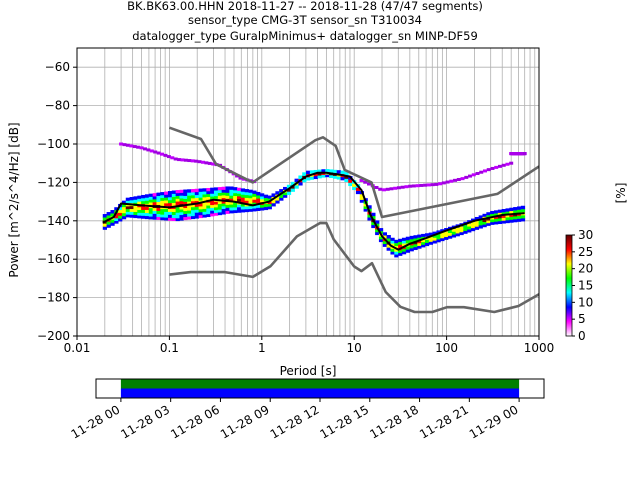 This screenshot has height=484, width=640. Describe the element at coordinates (585, 235) in the screenshot. I see `colorbar-tick-label: 30` at that location.